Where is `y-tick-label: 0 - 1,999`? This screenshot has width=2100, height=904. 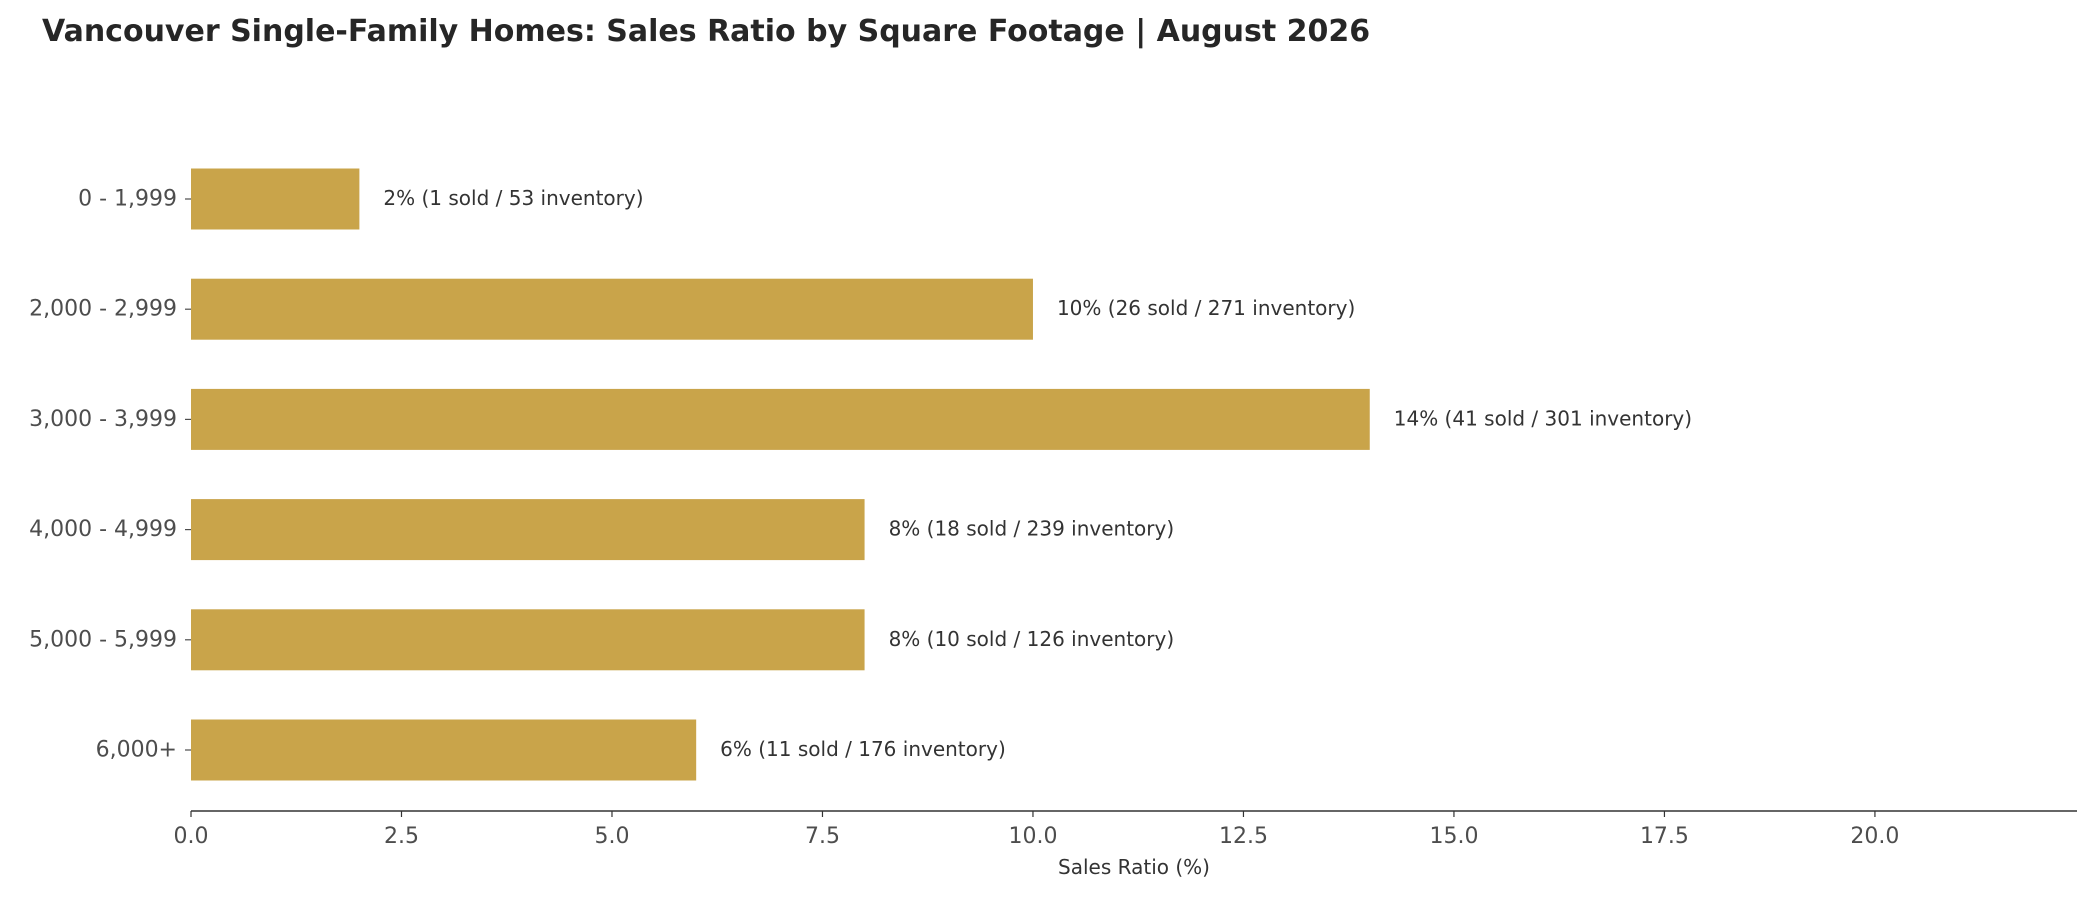
y-tick-label: 0 - 1,999 is located at coordinates (127, 199).